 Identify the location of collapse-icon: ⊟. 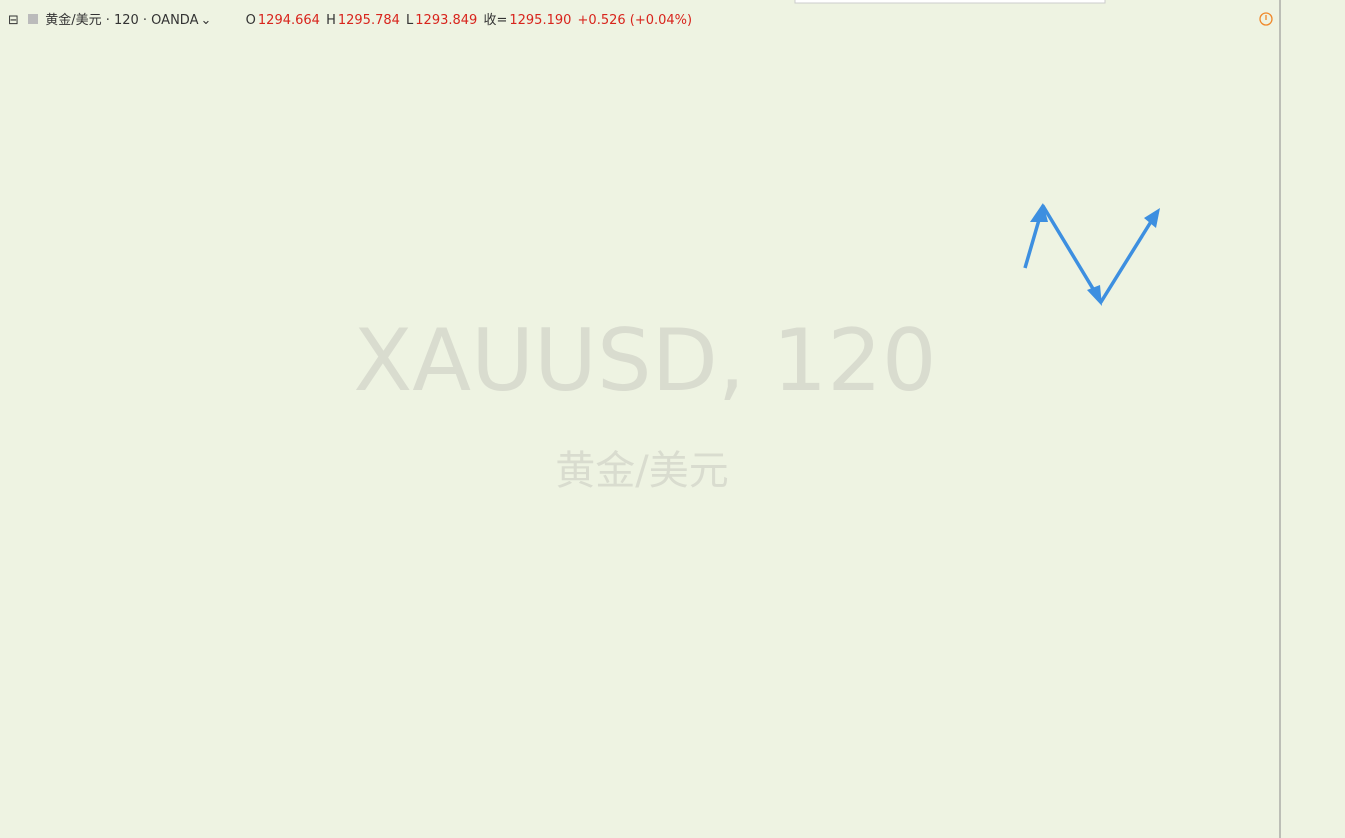
(13, 20).